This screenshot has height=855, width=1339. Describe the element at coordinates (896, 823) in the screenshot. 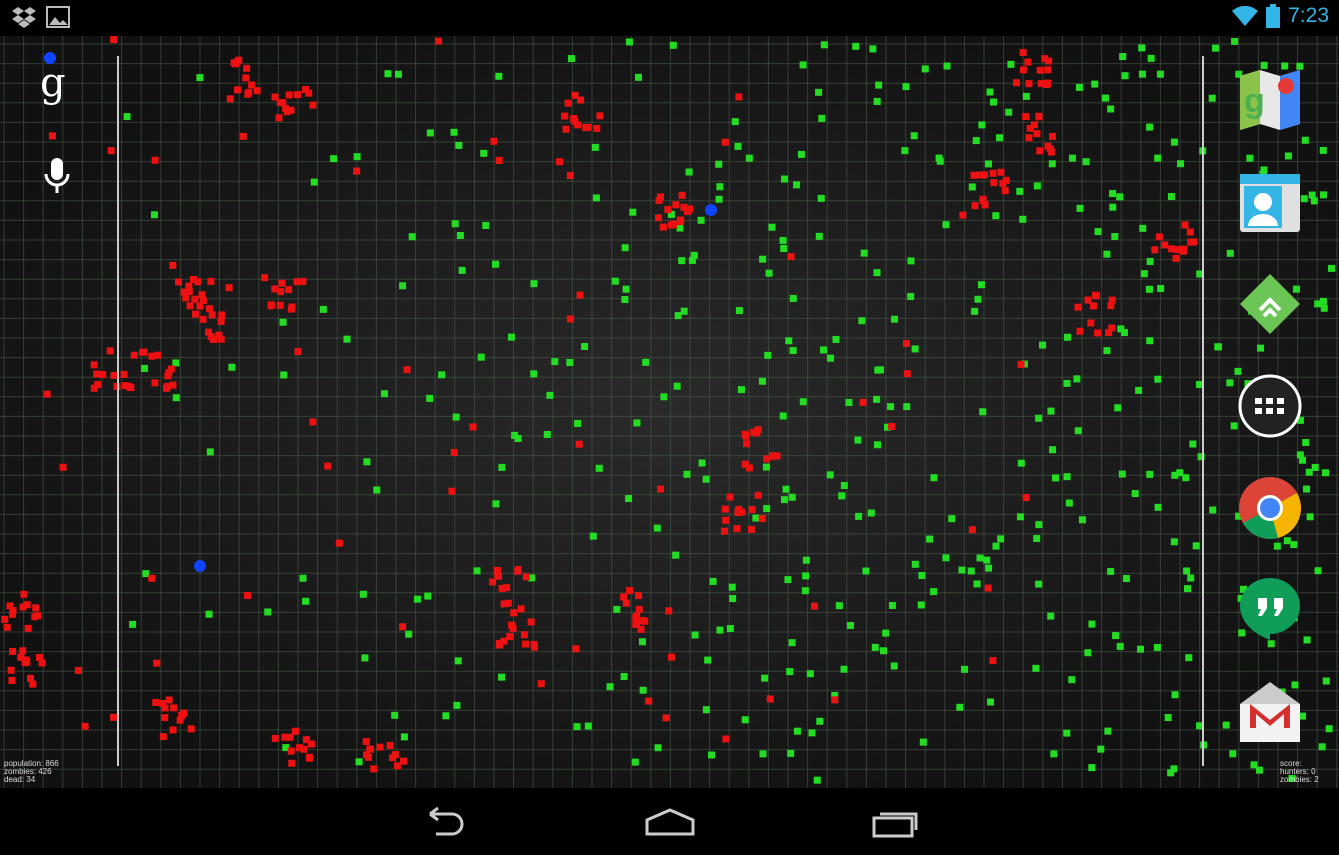

I see `recents-icon` at that location.